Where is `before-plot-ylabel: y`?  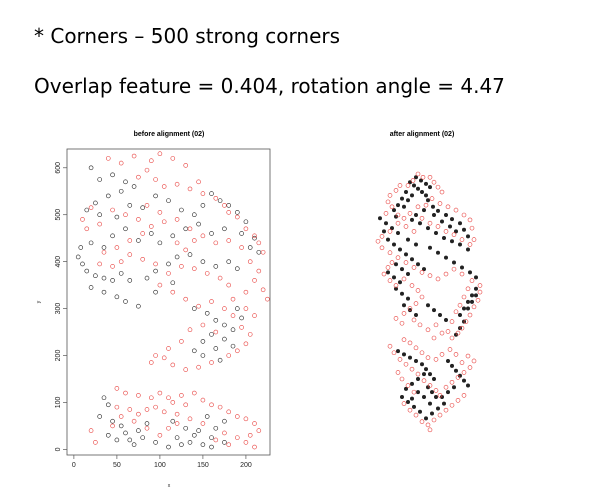
before-plot-ylabel: y is located at coordinates (39, 301).